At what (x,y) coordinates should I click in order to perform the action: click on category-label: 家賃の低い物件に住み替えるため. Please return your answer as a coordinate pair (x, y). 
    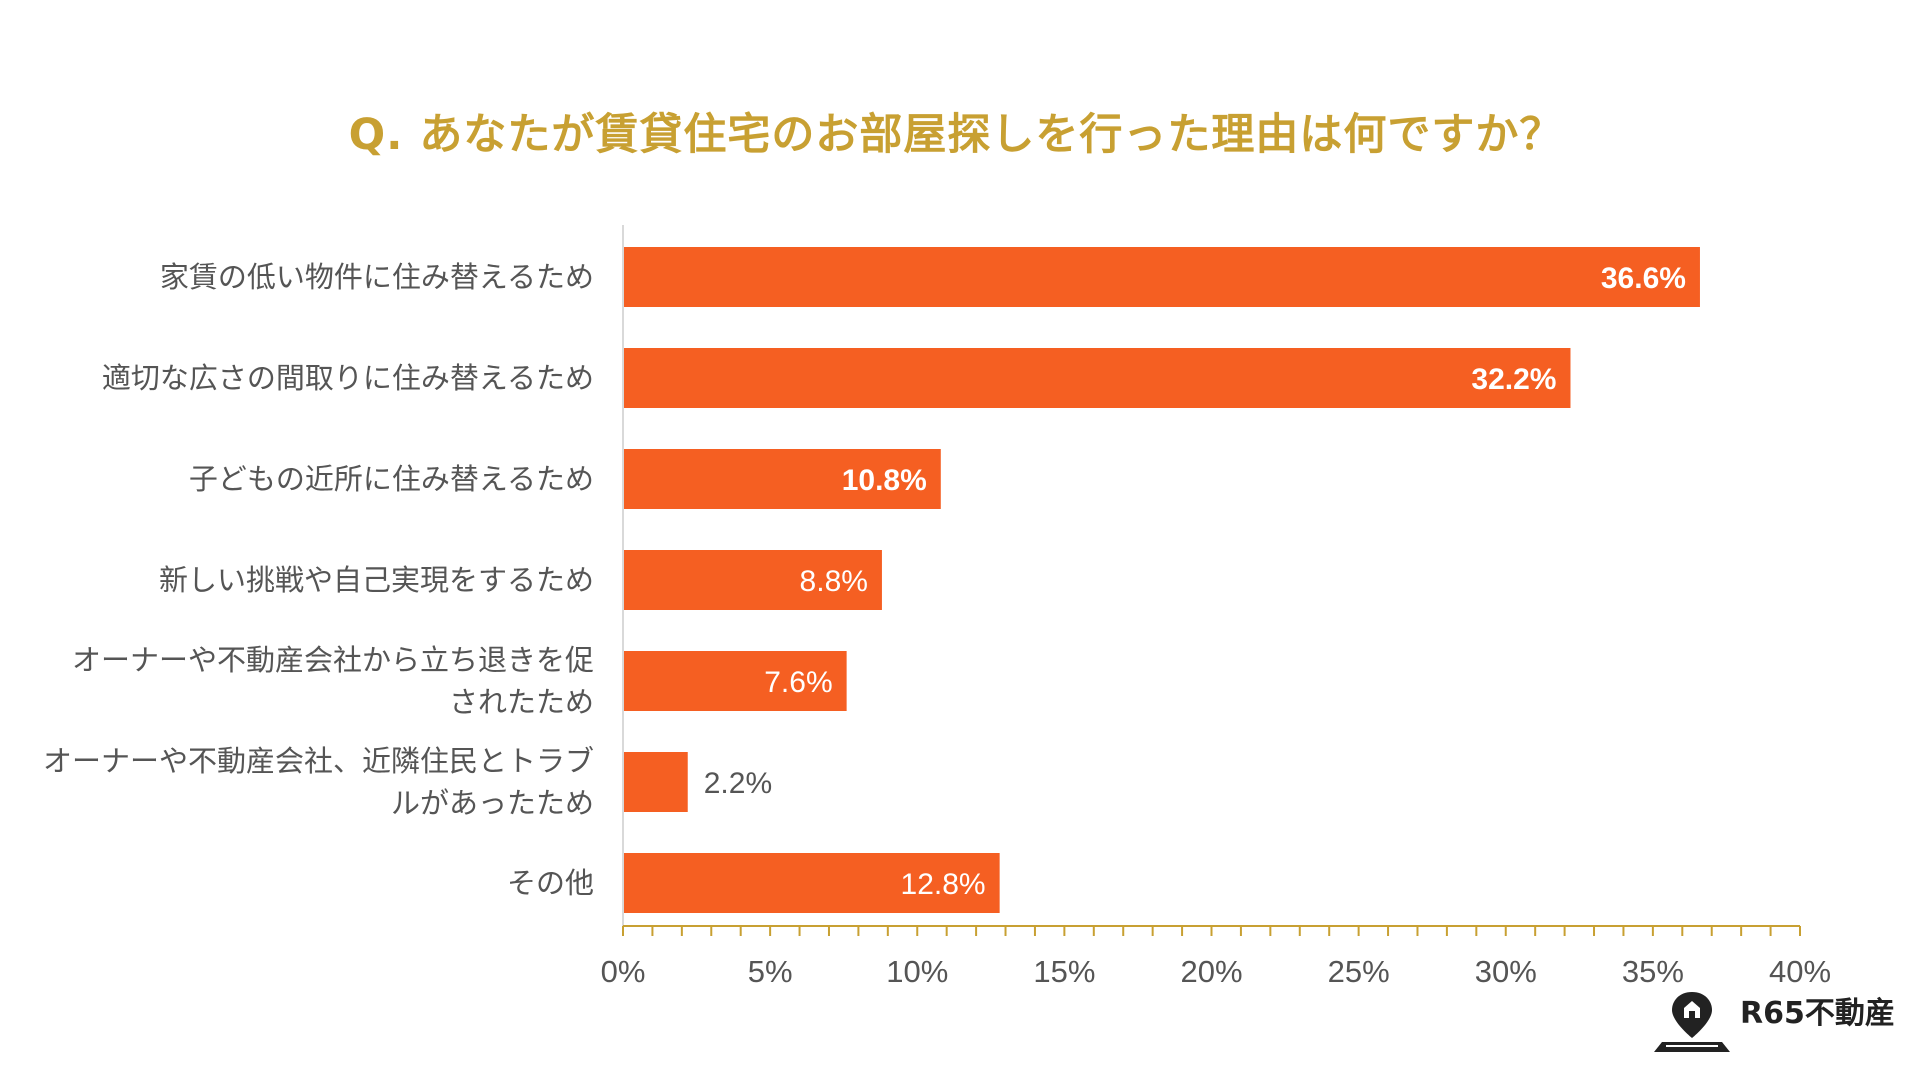
    Looking at the image, I should click on (377, 277).